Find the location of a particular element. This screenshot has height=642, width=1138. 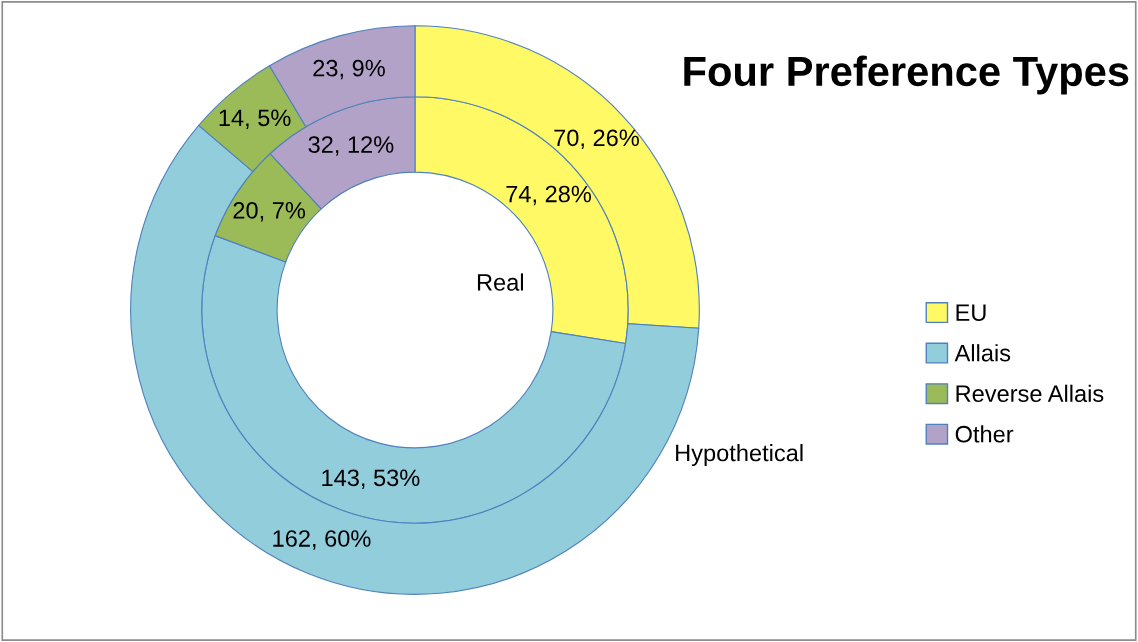

legend-label: Other is located at coordinates (984, 434).